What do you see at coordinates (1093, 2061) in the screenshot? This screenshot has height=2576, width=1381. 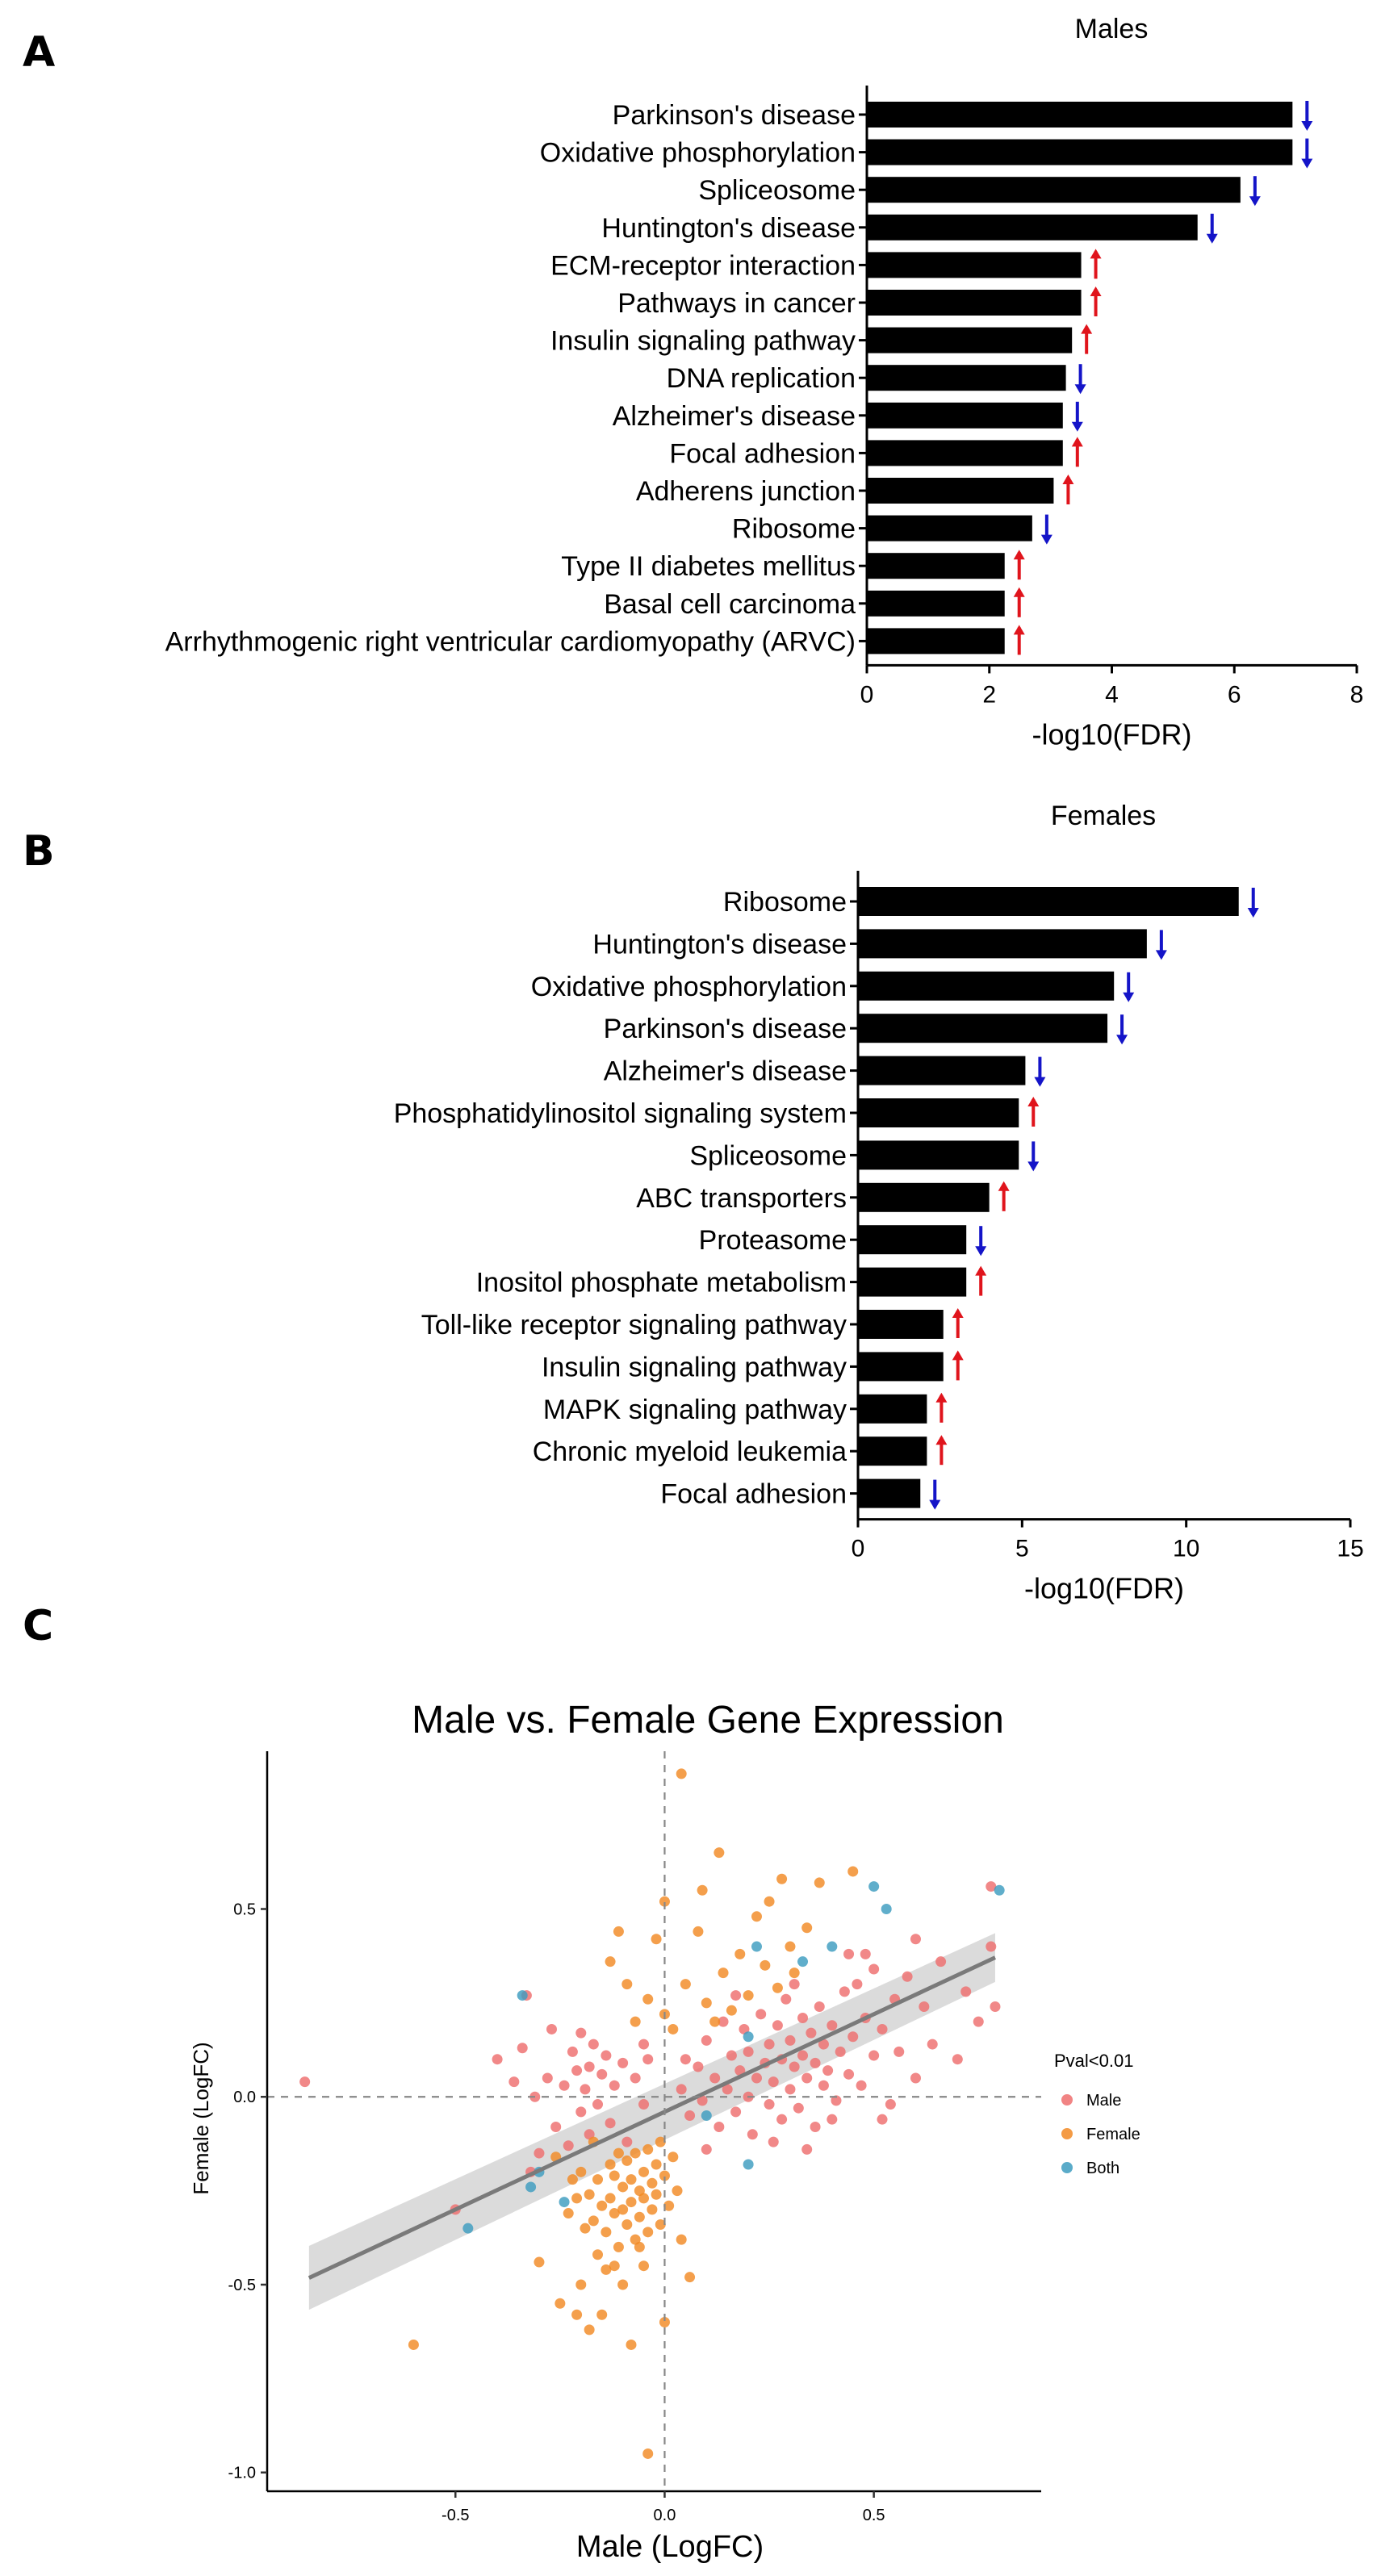 I see `legend-title: Pval<0.01` at bounding box center [1093, 2061].